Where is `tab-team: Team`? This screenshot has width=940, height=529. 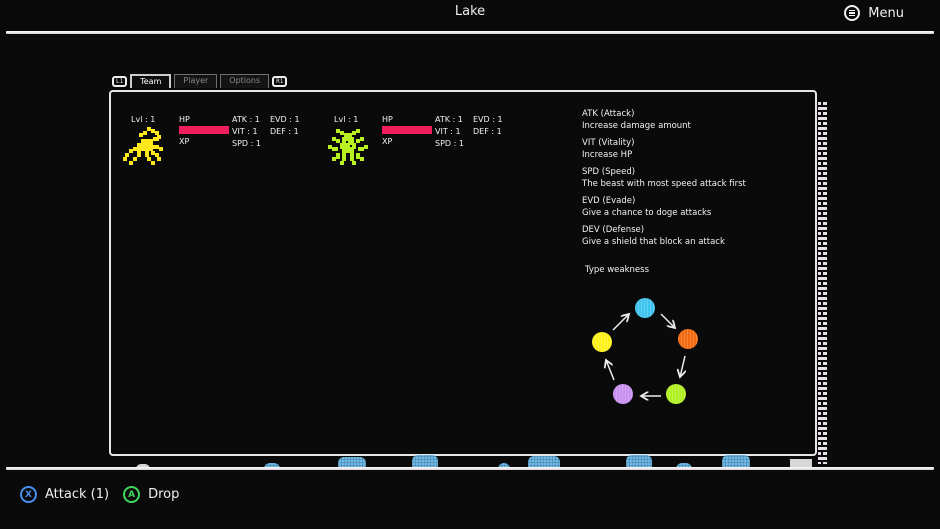 tab-team: Team is located at coordinates (151, 81).